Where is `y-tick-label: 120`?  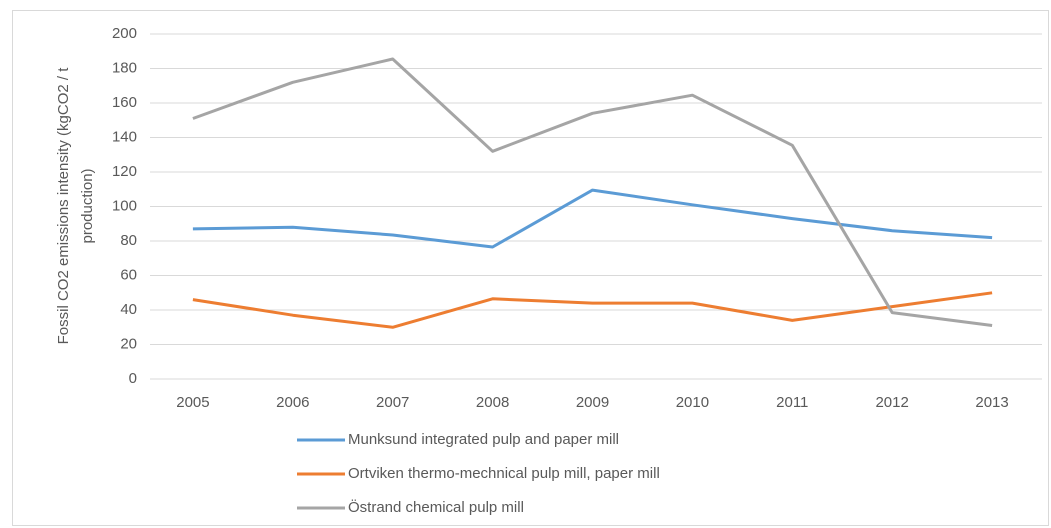 y-tick-label: 120 is located at coordinates (124, 171).